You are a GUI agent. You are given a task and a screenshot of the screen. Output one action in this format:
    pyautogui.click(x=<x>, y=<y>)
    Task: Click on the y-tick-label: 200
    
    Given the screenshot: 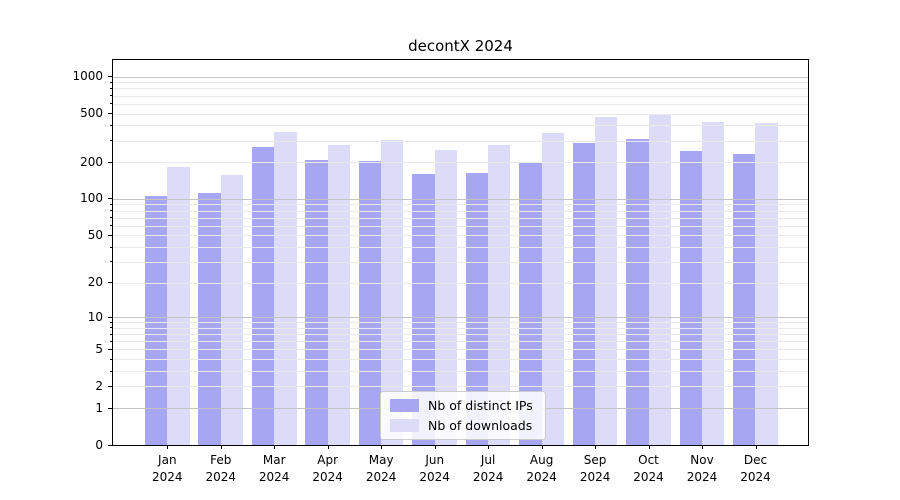 What is the action you would take?
    pyautogui.click(x=91, y=161)
    